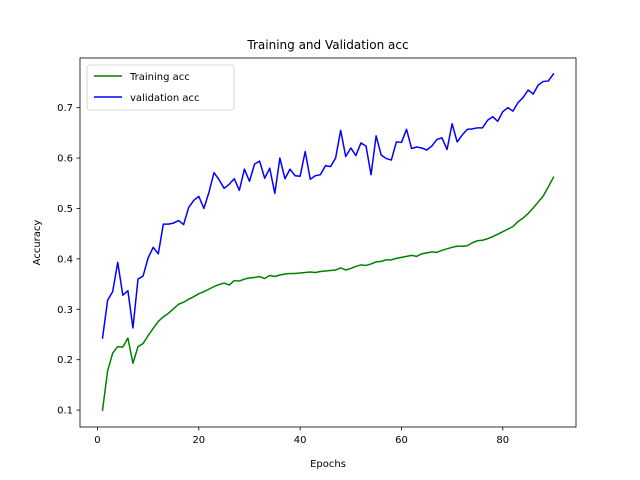  What do you see at coordinates (97, 440) in the screenshot?
I see `x-tick-label: 0` at bounding box center [97, 440].